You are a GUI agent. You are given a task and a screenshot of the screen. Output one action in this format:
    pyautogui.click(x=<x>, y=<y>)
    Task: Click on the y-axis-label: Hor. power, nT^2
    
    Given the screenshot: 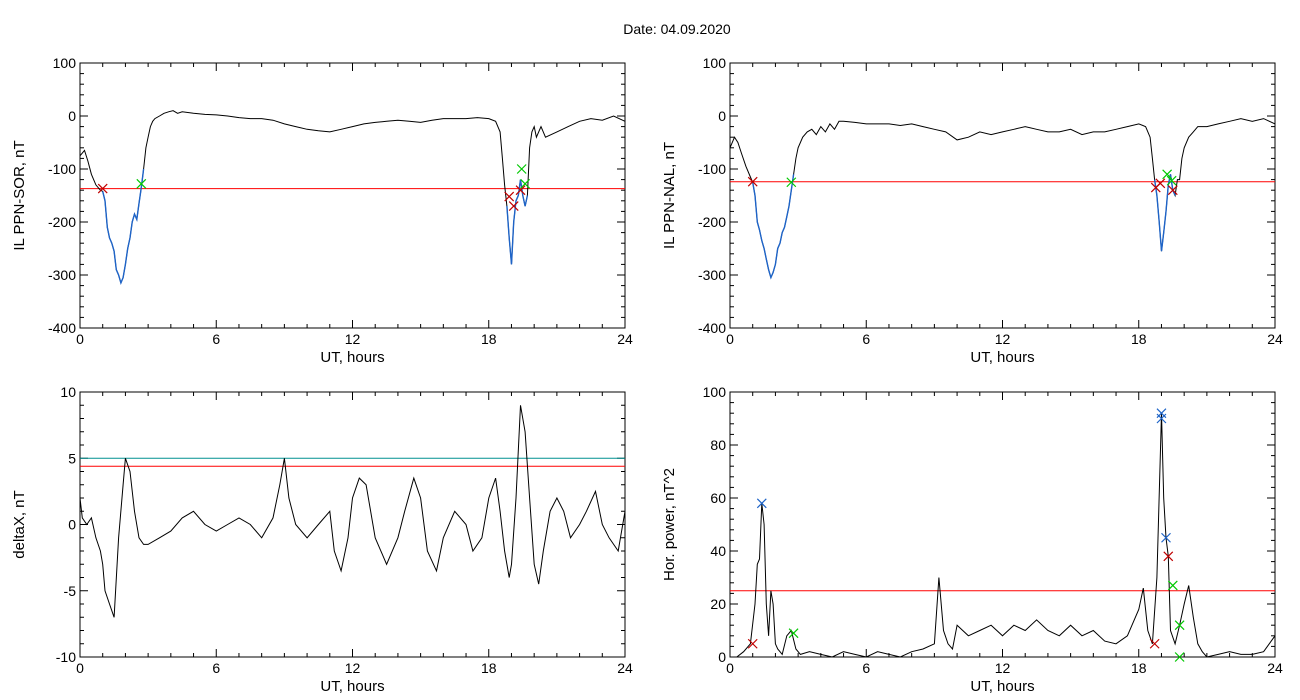 What is the action you would take?
    pyautogui.click(x=669, y=524)
    